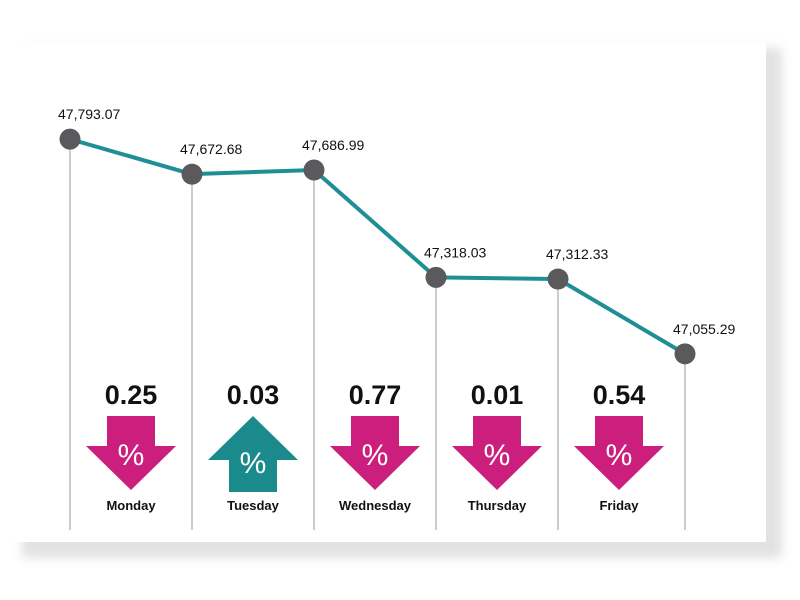 This screenshot has height=600, width=800. I want to click on percent-change-friday: 0.54, so click(619, 395).